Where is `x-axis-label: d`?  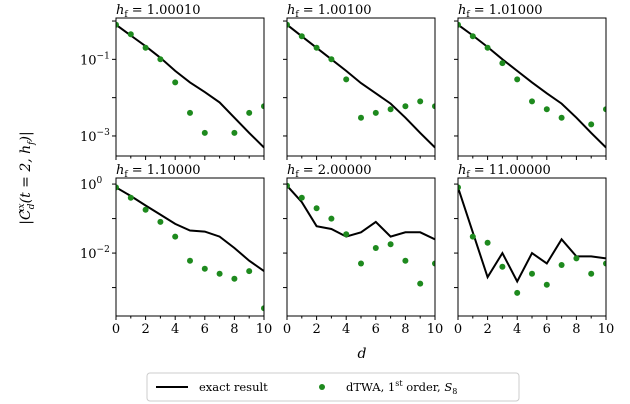 x-axis-label: d is located at coordinates (362, 354).